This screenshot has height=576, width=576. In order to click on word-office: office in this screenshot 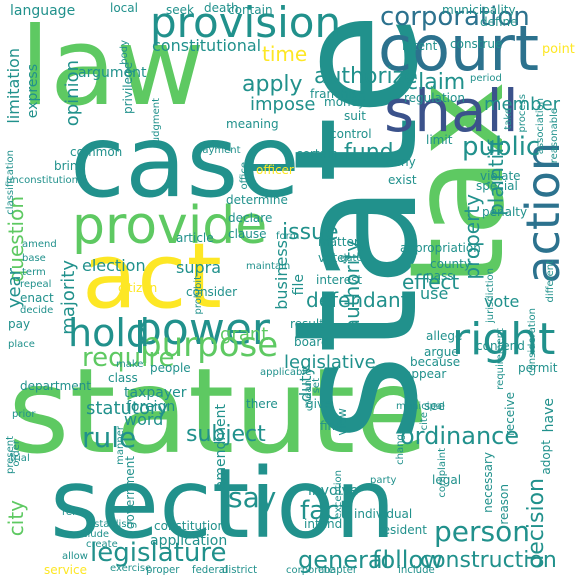, I will do `click(244, 176)`.